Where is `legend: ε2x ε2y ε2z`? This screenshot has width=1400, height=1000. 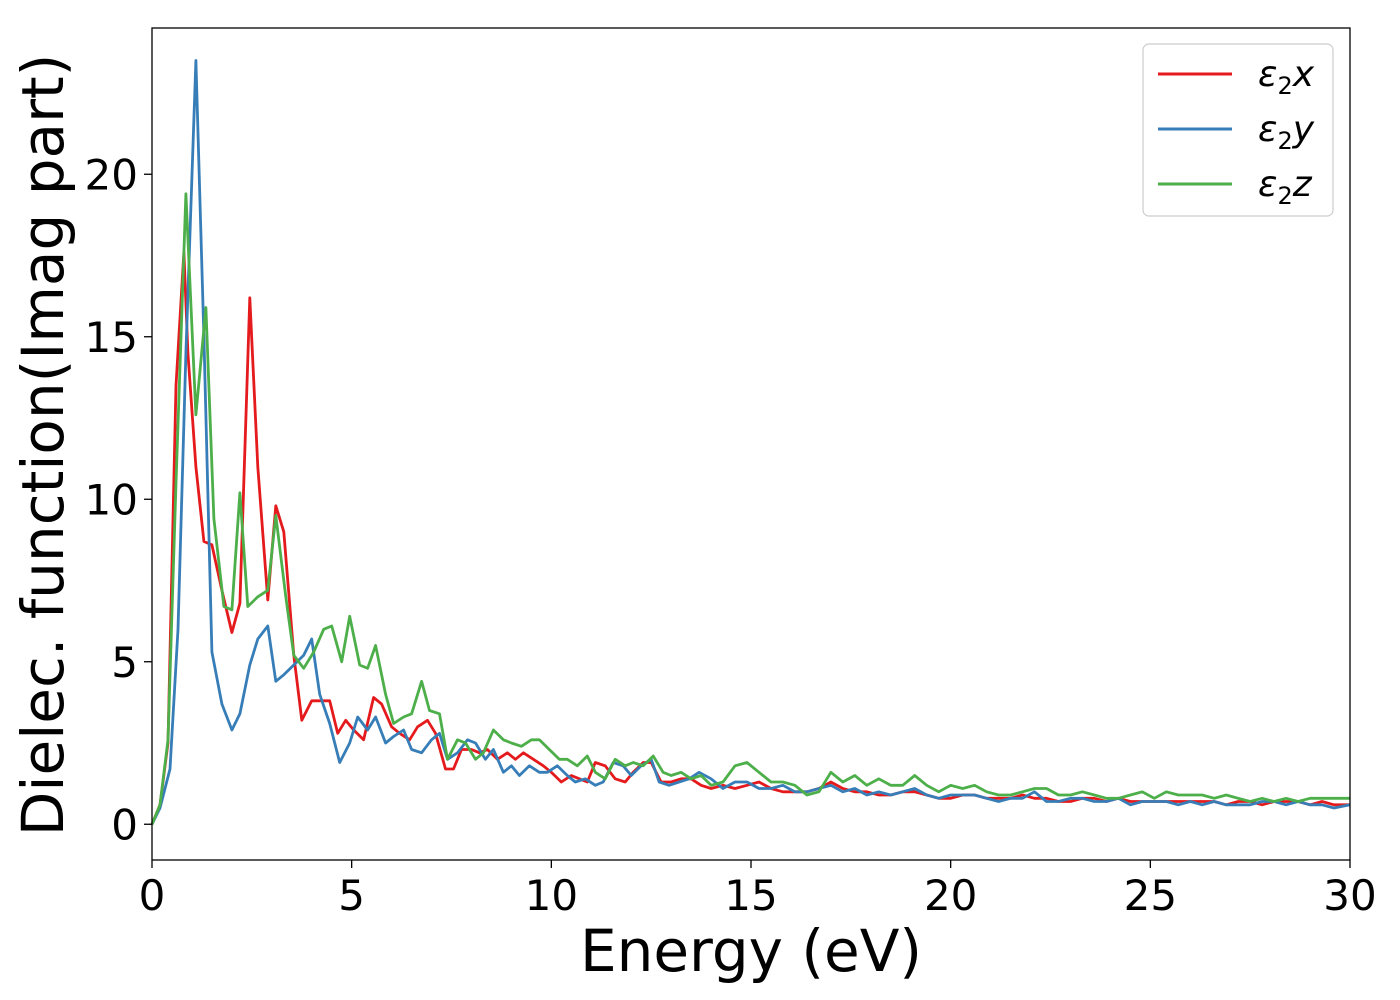
legend: ε2x ε2y ε2z is located at coordinates (1238, 130).